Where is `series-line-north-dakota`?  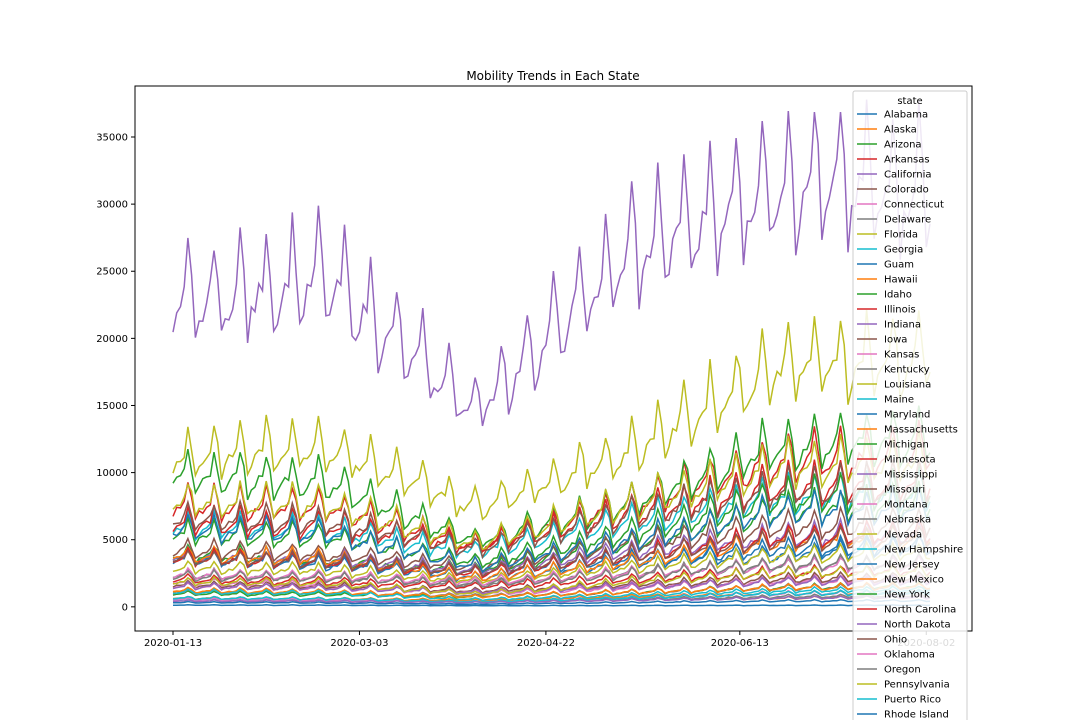
series-line-north-dakota is located at coordinates (551, 599).